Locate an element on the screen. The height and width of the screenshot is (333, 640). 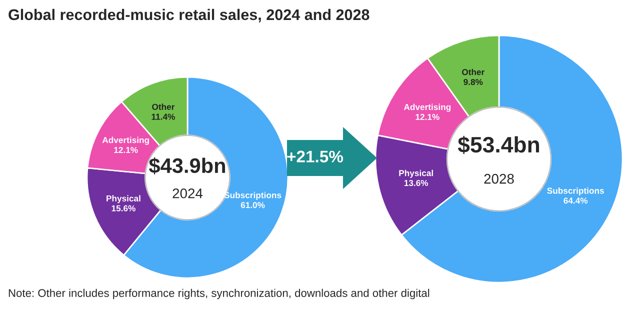
slice-label: Subscriptions is located at coordinates (575, 191).